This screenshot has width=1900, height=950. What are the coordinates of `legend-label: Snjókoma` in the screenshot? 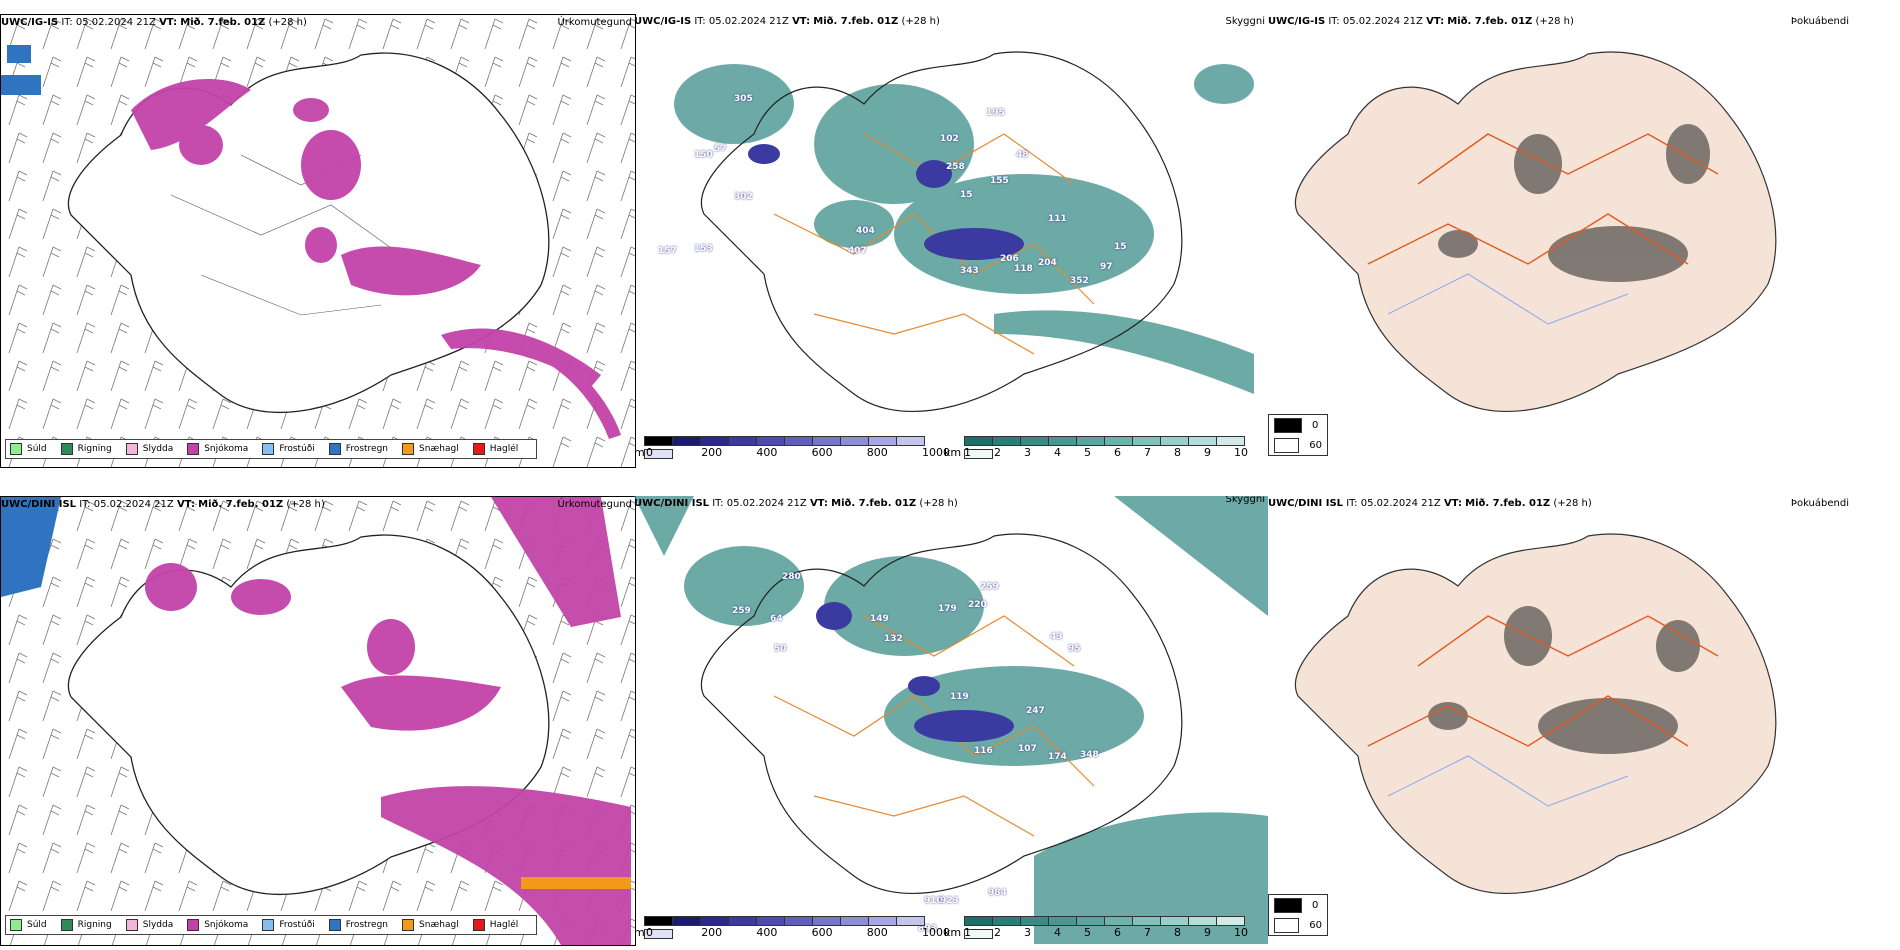 It's located at (226, 448).